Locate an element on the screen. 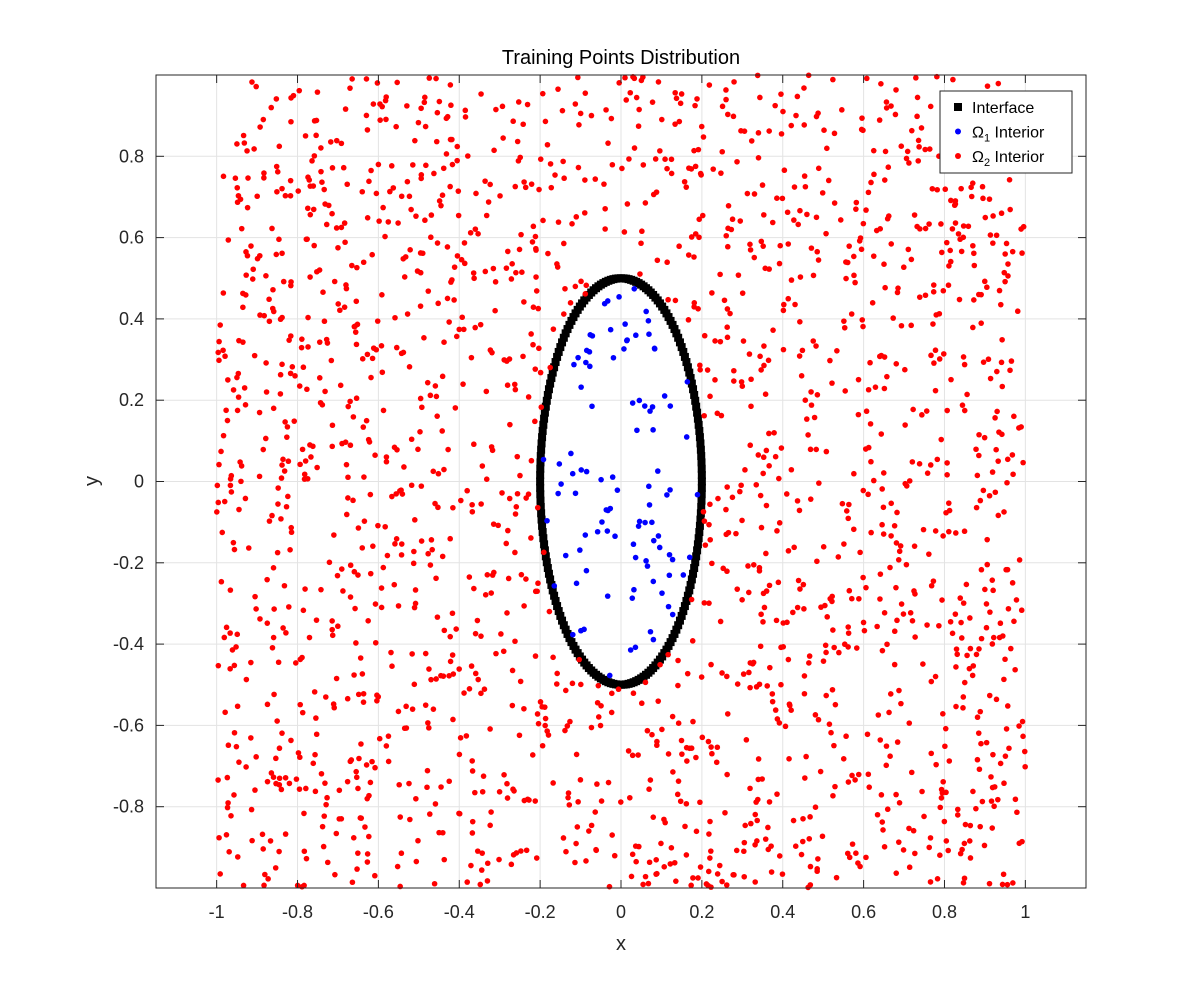  legend-label-subscript: 2 is located at coordinates (987, 163).